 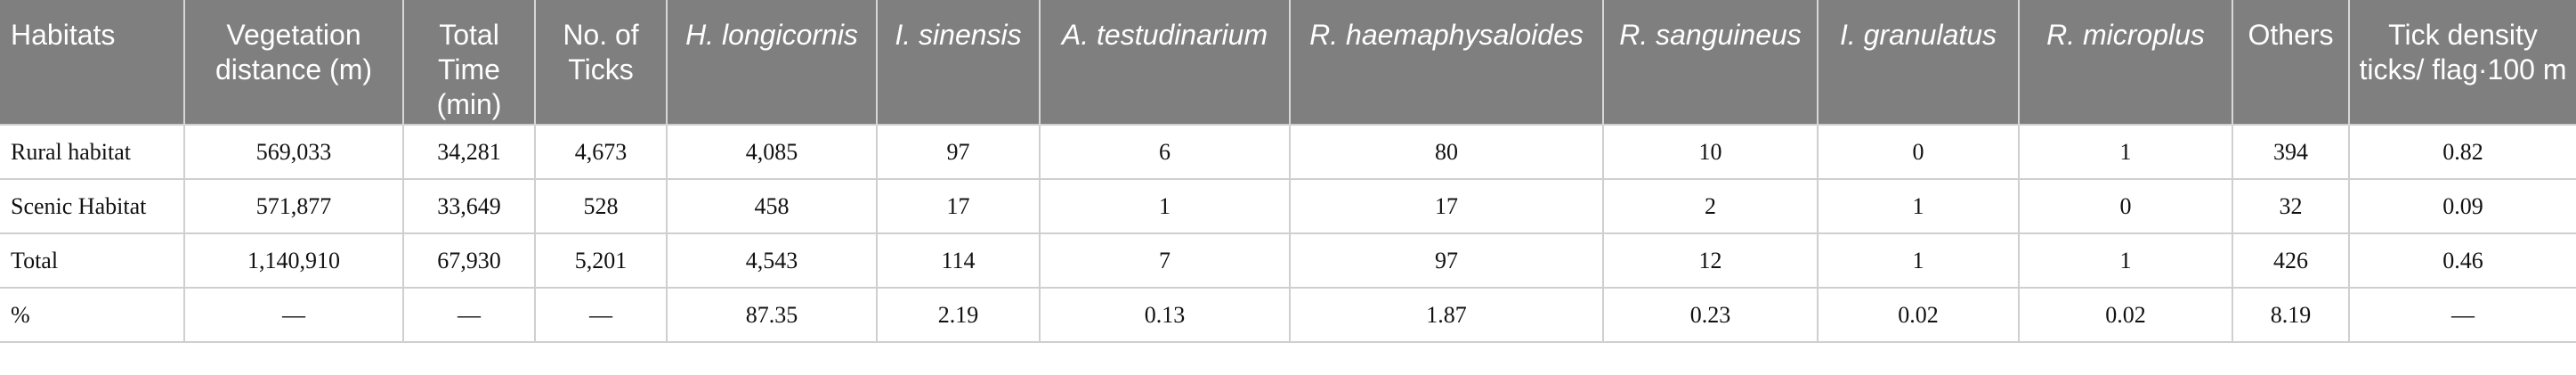 I want to click on cell-habitat: Rural habitat, so click(x=93, y=152).